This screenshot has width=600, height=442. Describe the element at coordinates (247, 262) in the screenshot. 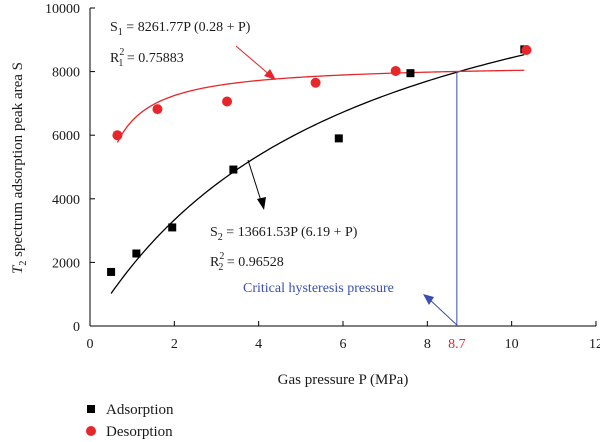

I see `r2-equation: R2 2 = 0.96528` at that location.